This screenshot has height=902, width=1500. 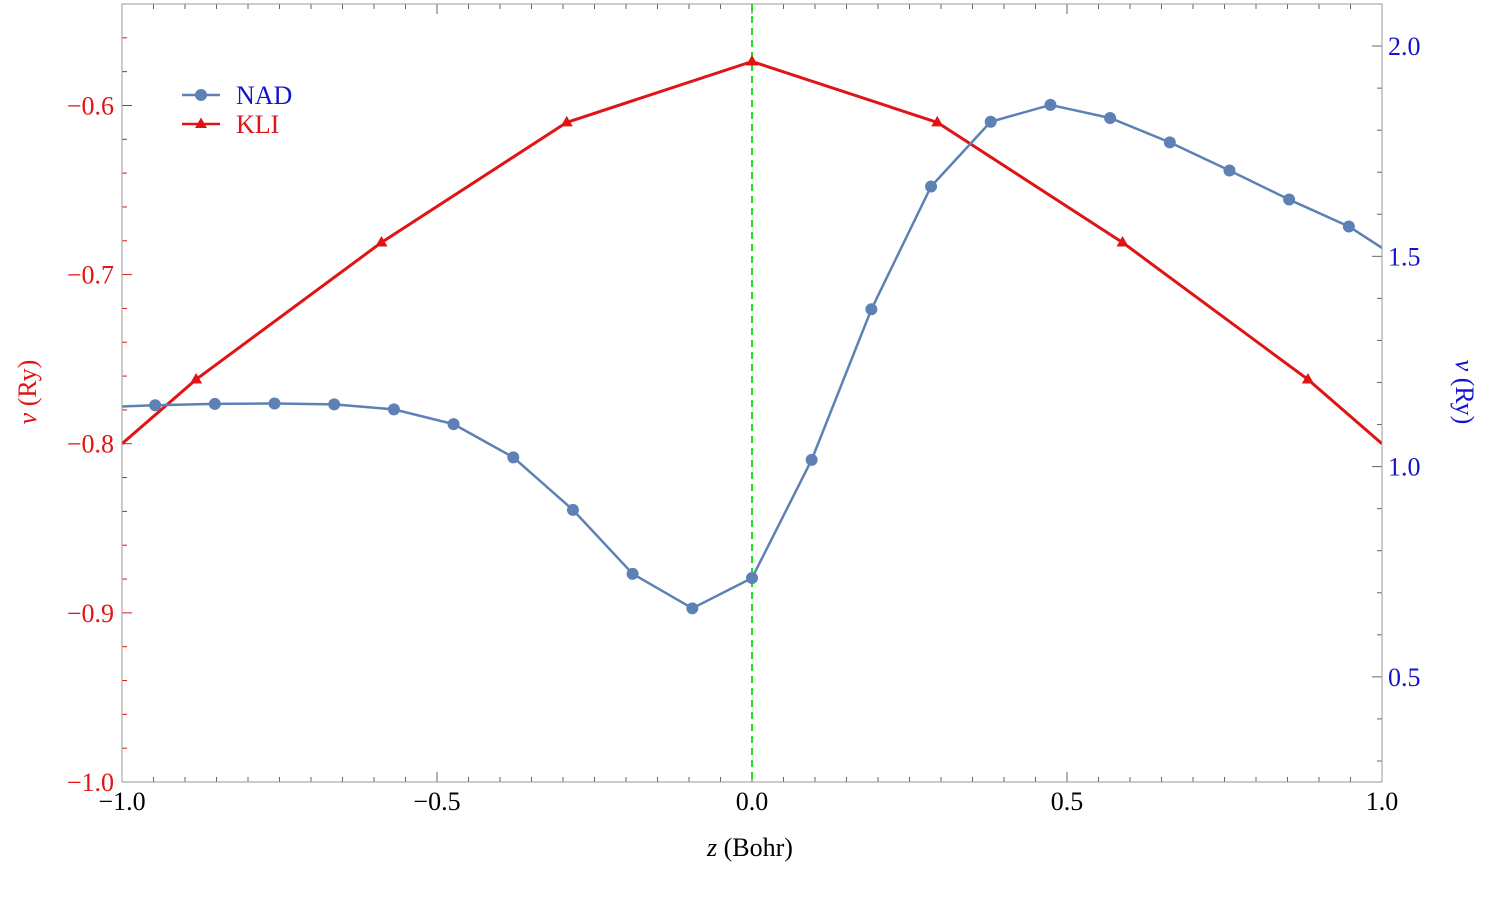 What do you see at coordinates (752, 801) in the screenshot?
I see `x-tick-label: 0.0` at bounding box center [752, 801].